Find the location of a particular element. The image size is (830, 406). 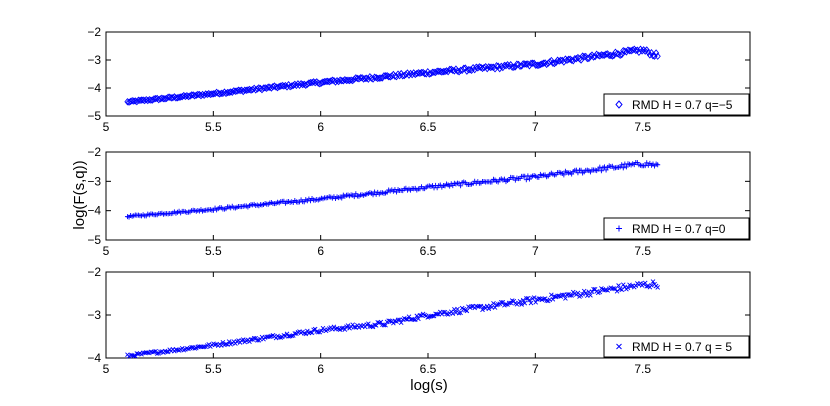

legend-label: RMD H = 0.7 q = 5 is located at coordinates (682, 347).